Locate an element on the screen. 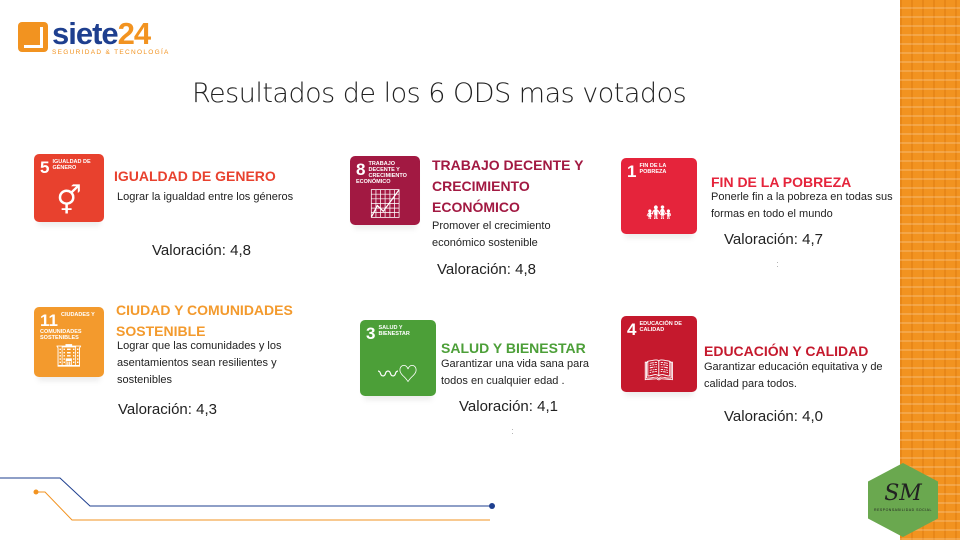  card-title: TRABAJO DECENTE Y CRECIMIENTO ECONÓMICO is located at coordinates (508, 186).